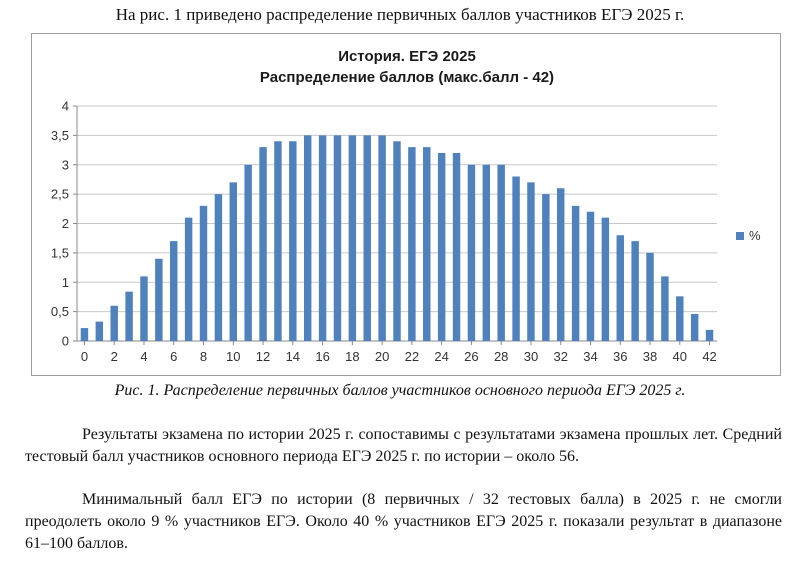 Image resolution: width=800 pixels, height=569 pixels. What do you see at coordinates (680, 356) in the screenshot?
I see `x-tick-label: 40` at bounding box center [680, 356].